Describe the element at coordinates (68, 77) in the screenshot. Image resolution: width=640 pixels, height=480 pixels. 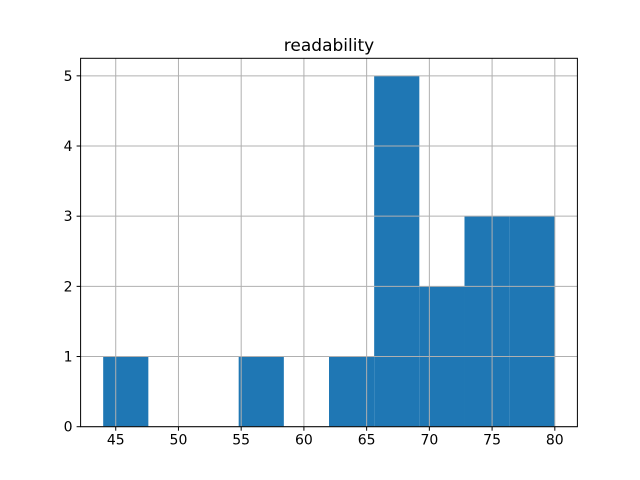
I see `y-tick-label: 5` at that location.